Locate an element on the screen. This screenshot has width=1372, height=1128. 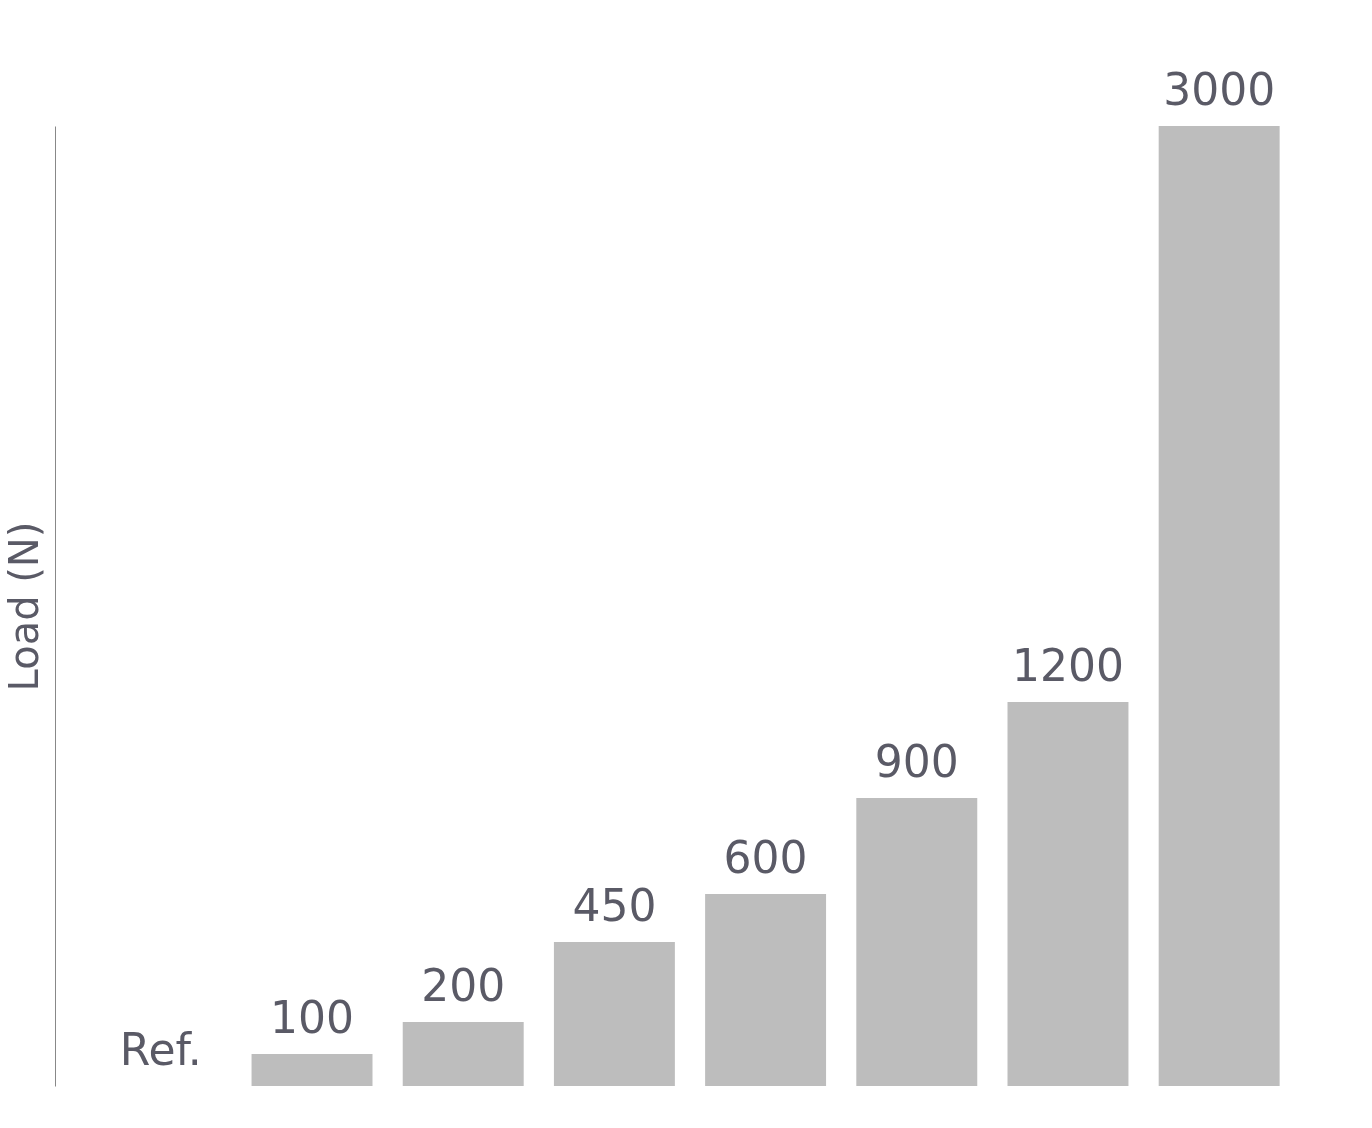
data-label: 3000 is located at coordinates (1219, 89).